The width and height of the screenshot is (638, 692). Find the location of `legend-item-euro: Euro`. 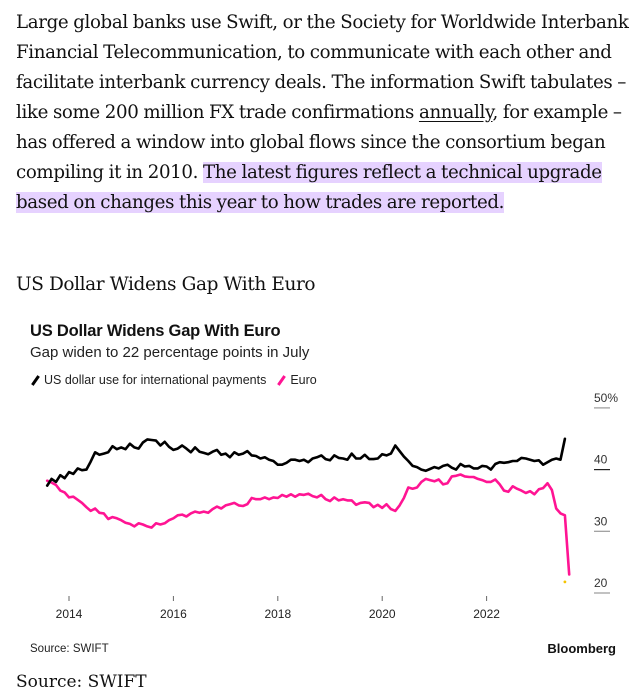

legend-item-euro: Euro is located at coordinates (296, 380).